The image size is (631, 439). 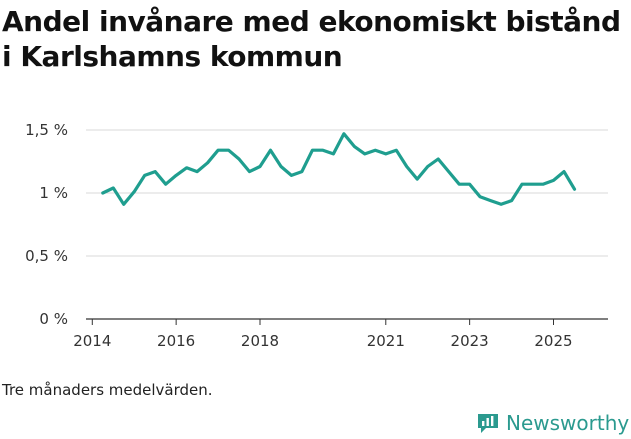 What do you see at coordinates (53, 319) in the screenshot?
I see `y-tick-label: 0 %` at bounding box center [53, 319].